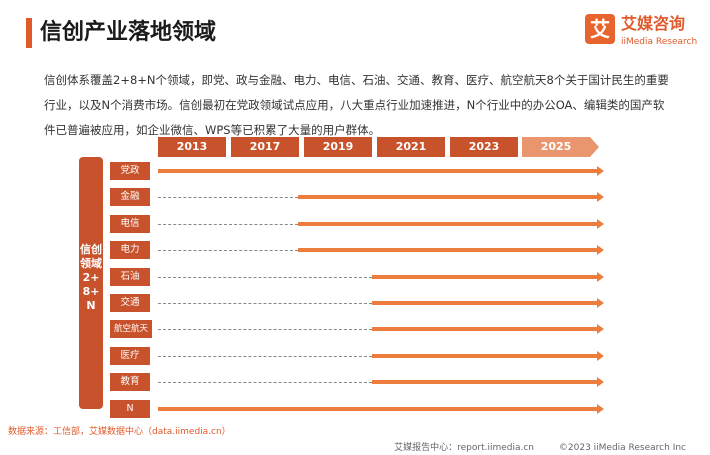 The image size is (710, 455). Describe the element at coordinates (130, 356) in the screenshot. I see `sector-label: 医疗` at that location.